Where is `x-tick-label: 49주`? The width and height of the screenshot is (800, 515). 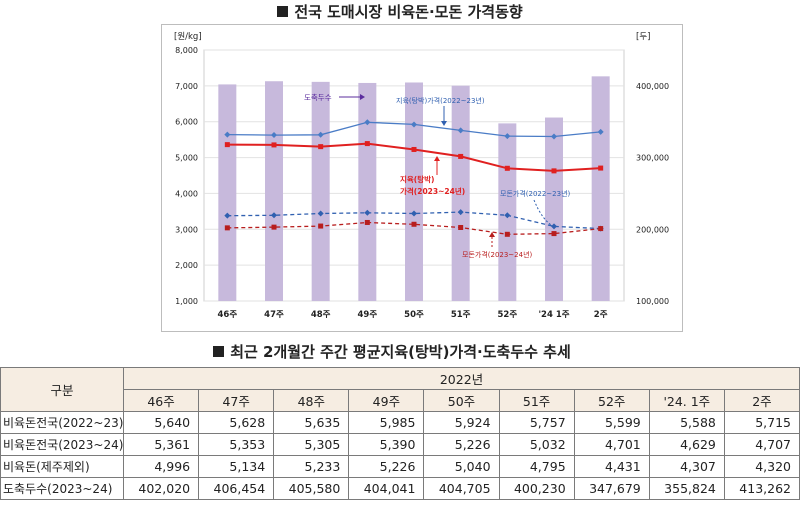
x-tick-label: 49주 is located at coordinates (368, 315).